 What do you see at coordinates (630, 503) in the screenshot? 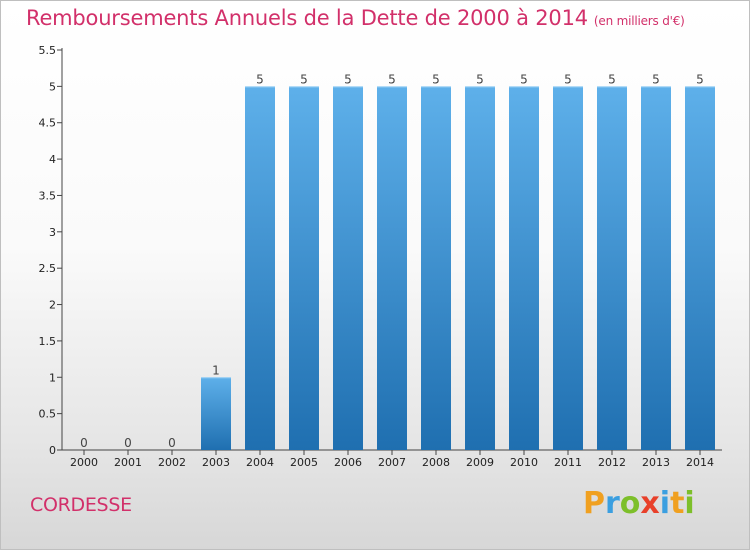
I see `logo-letter: o` at bounding box center [630, 503].